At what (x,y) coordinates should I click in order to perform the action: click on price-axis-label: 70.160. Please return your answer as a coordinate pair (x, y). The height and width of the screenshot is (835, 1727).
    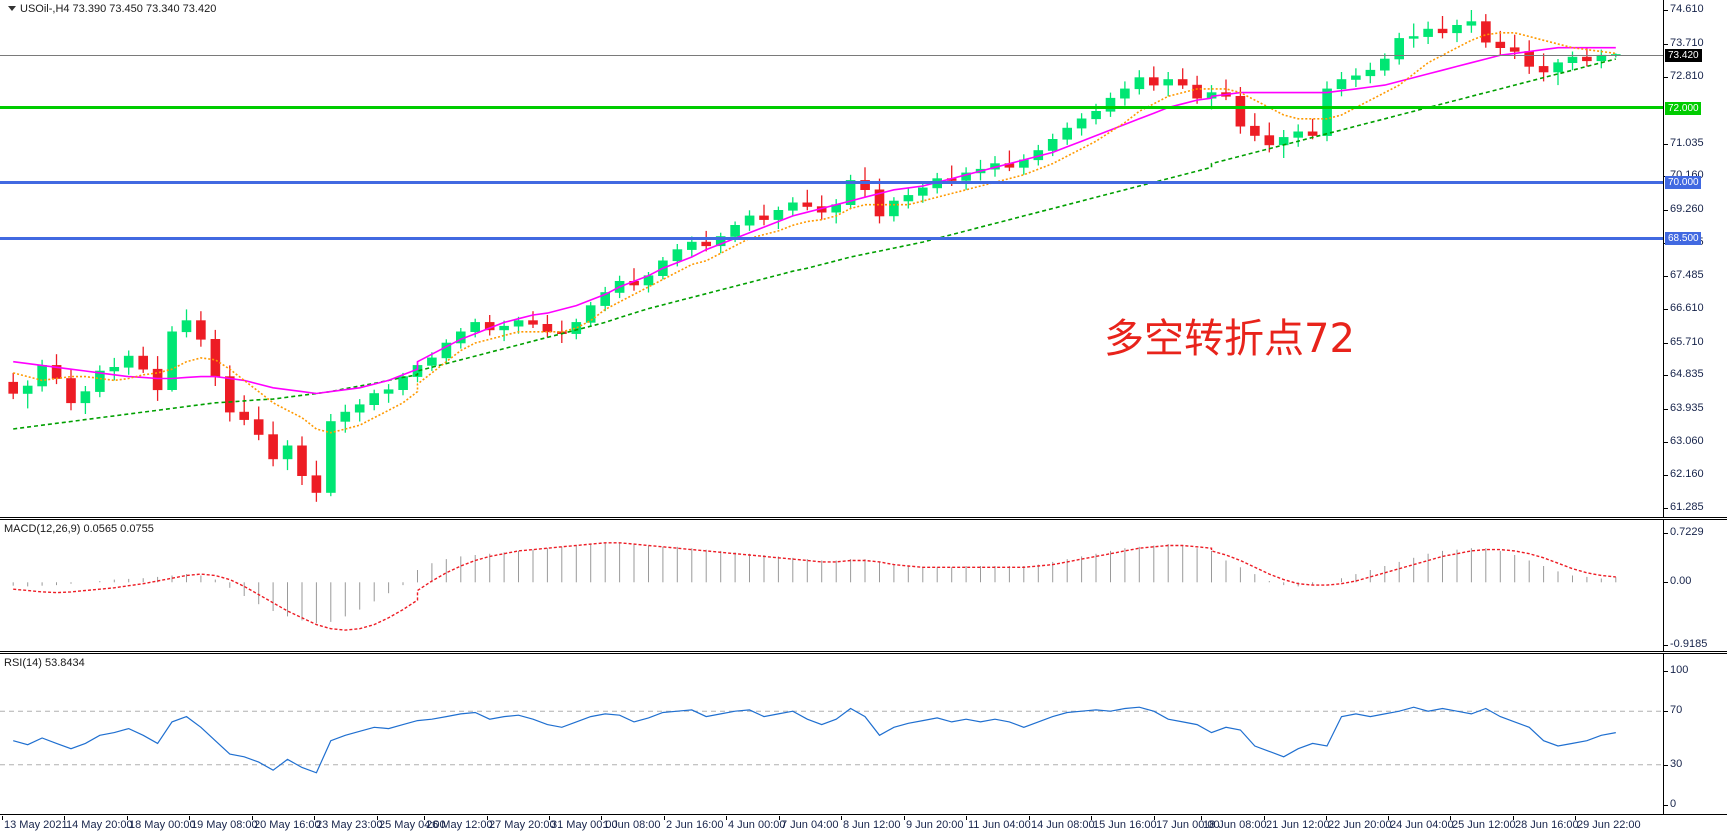
    Looking at the image, I should click on (1687, 175).